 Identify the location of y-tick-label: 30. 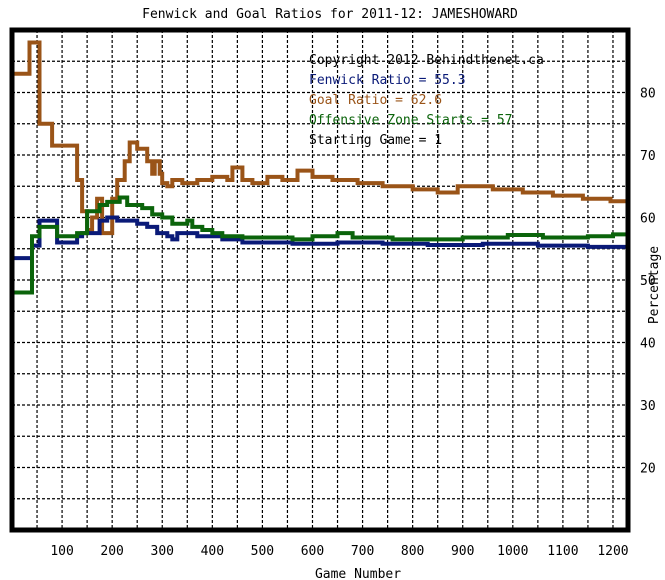
(648, 406).